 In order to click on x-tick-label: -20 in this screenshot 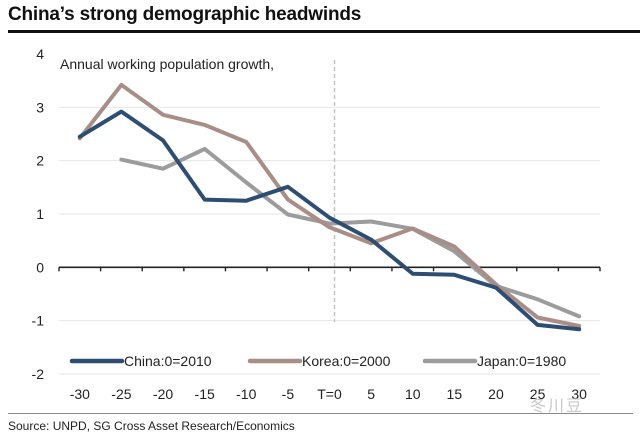, I will do `click(163, 394)`.